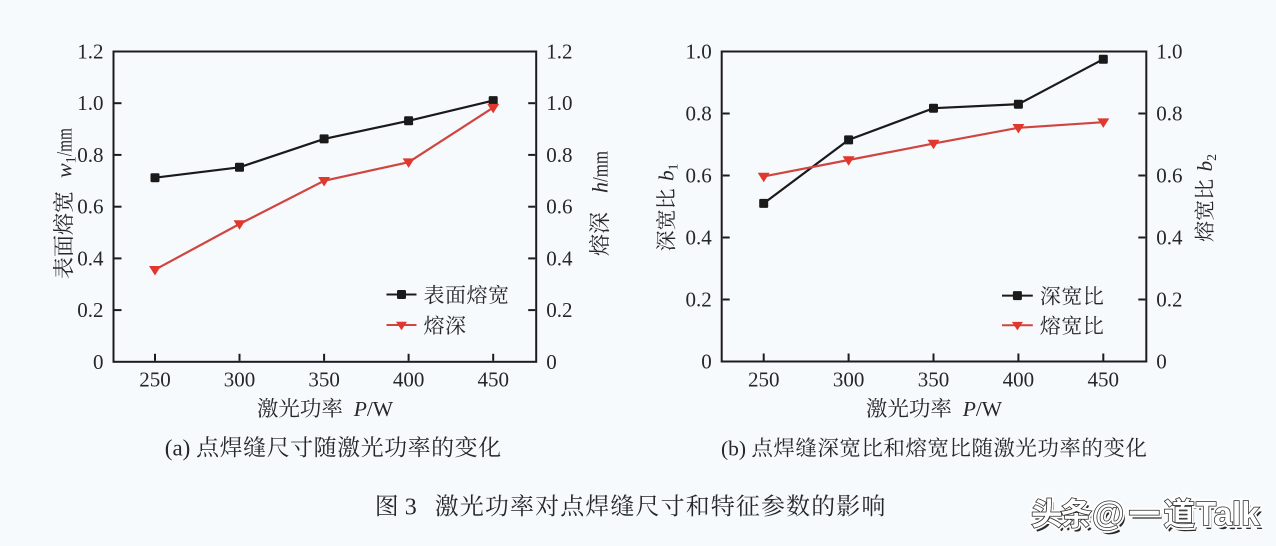 The height and width of the screenshot is (546, 1276). I want to click on svg-text: b1, so click(668, 172).